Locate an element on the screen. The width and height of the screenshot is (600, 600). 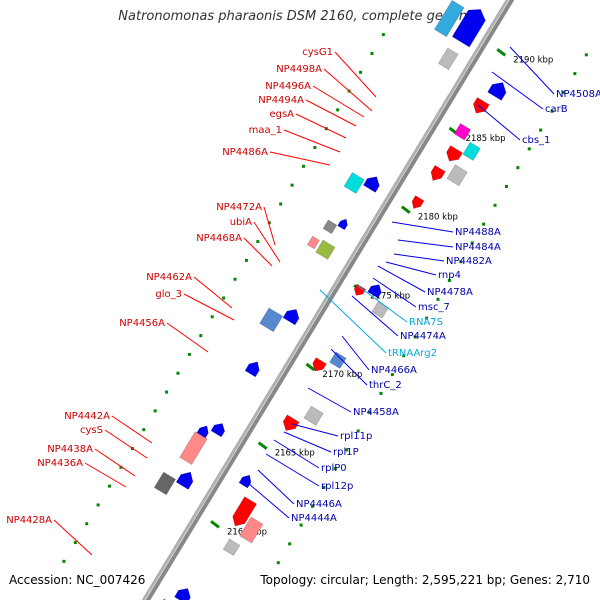
gene-label-right: NP4478A is located at coordinates (450, 292).